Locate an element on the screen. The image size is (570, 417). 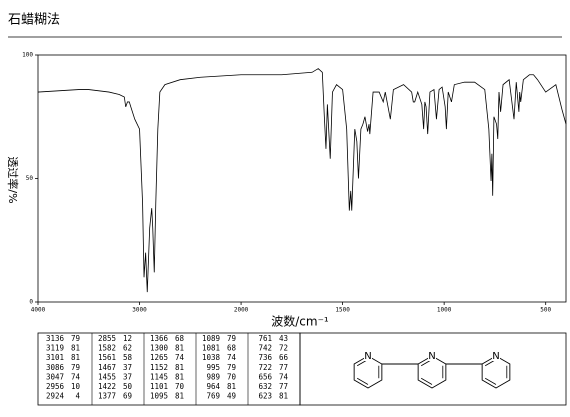
peak-wavenumber: 1089 is located at coordinates (211, 338).